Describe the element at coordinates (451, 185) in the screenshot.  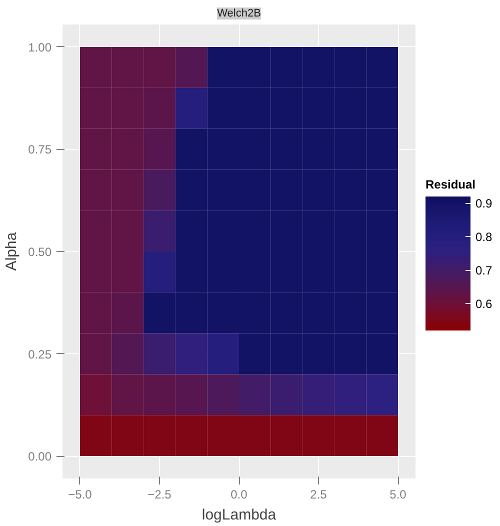
I see `color-bar-title: Residual` at that location.